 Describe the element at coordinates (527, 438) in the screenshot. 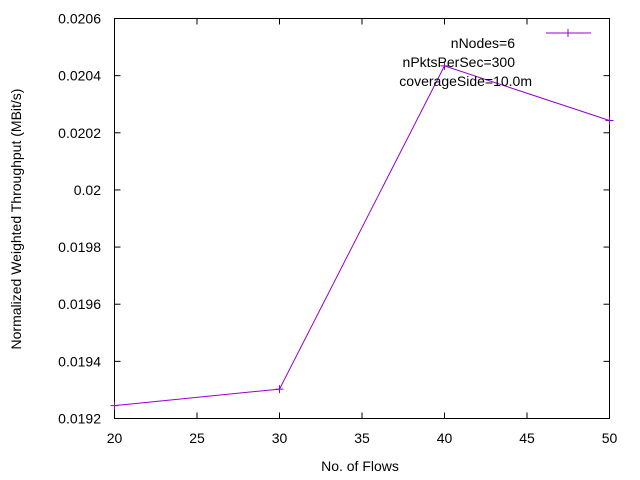

I see `x-tick-label: 45` at that location.